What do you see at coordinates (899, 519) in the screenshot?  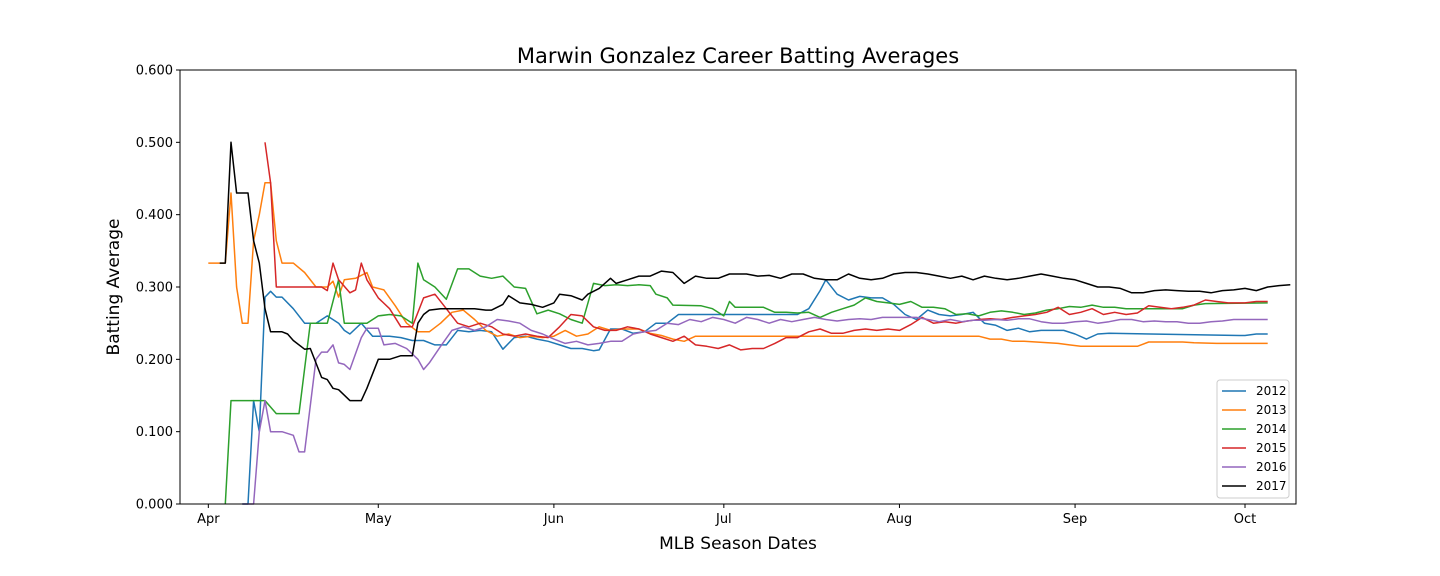 I see `x-tick-label: Aug` at bounding box center [899, 519].